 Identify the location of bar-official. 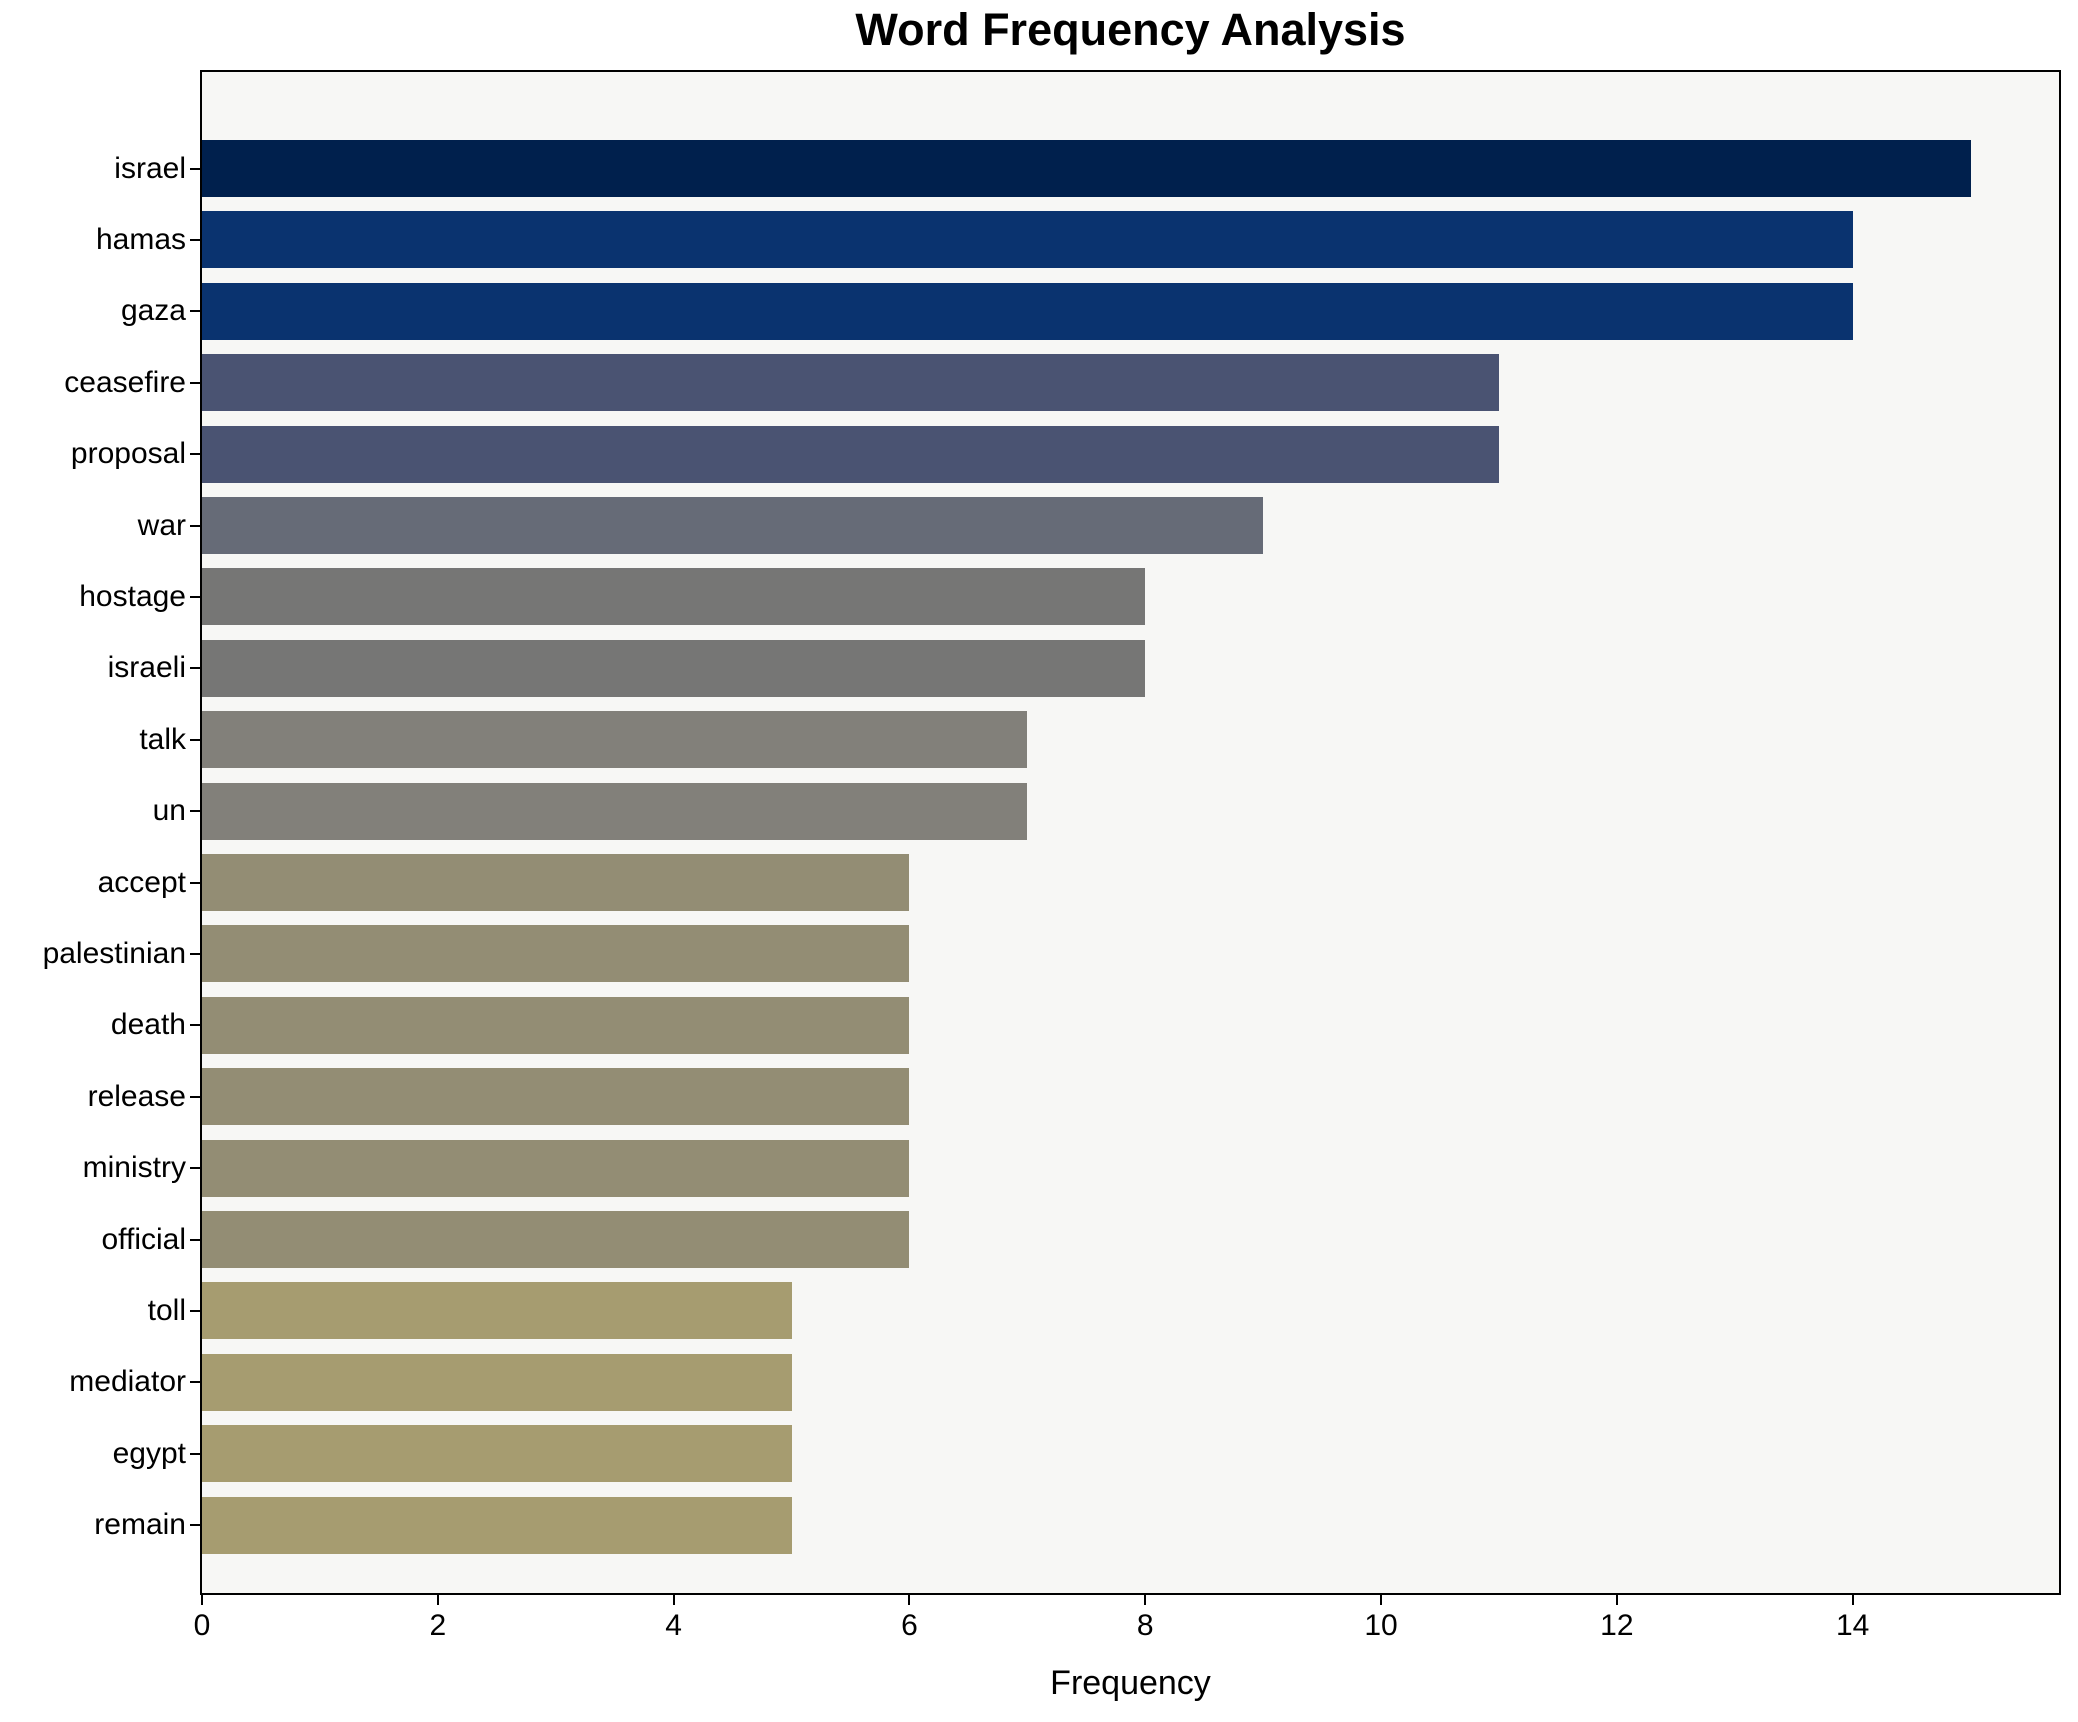
(556, 1239).